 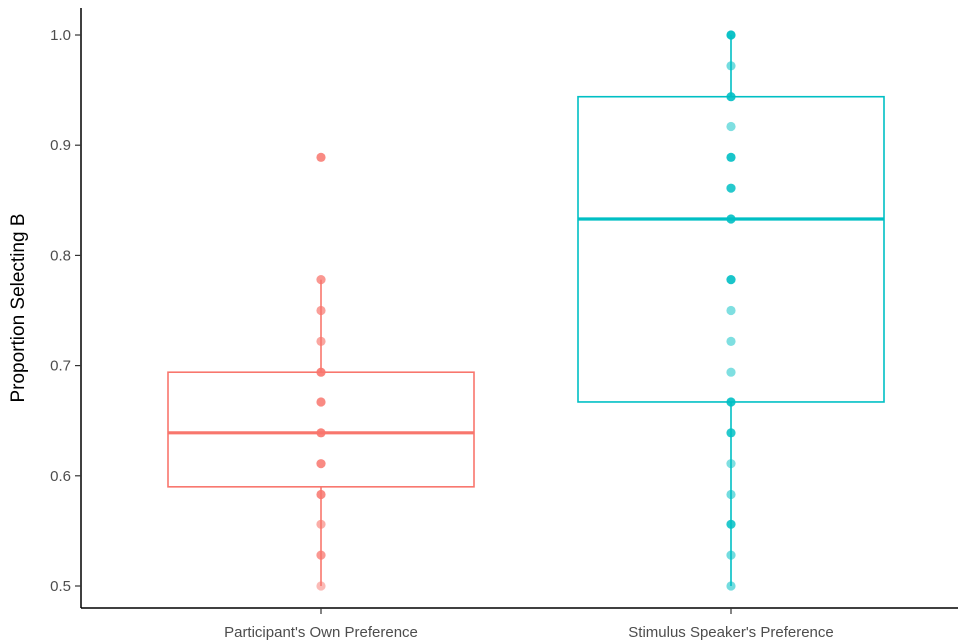 I want to click on y-axis-title: Proportion Selecting B, so click(x=18, y=307).